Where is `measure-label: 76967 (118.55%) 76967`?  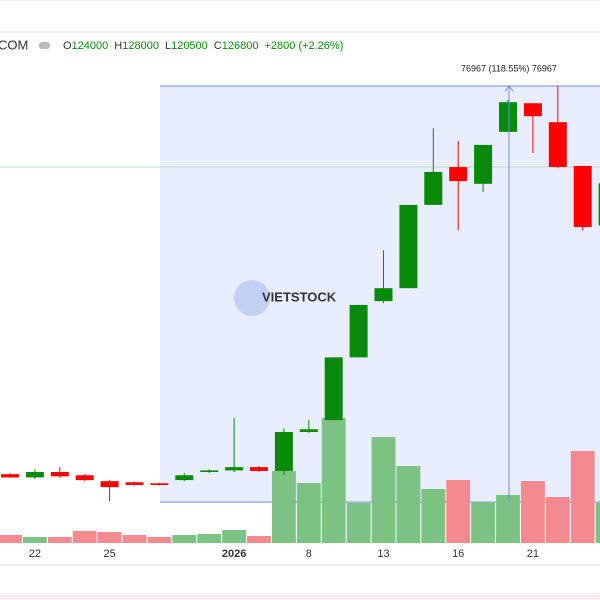
measure-label: 76967 (118.55%) 76967 is located at coordinates (509, 68).